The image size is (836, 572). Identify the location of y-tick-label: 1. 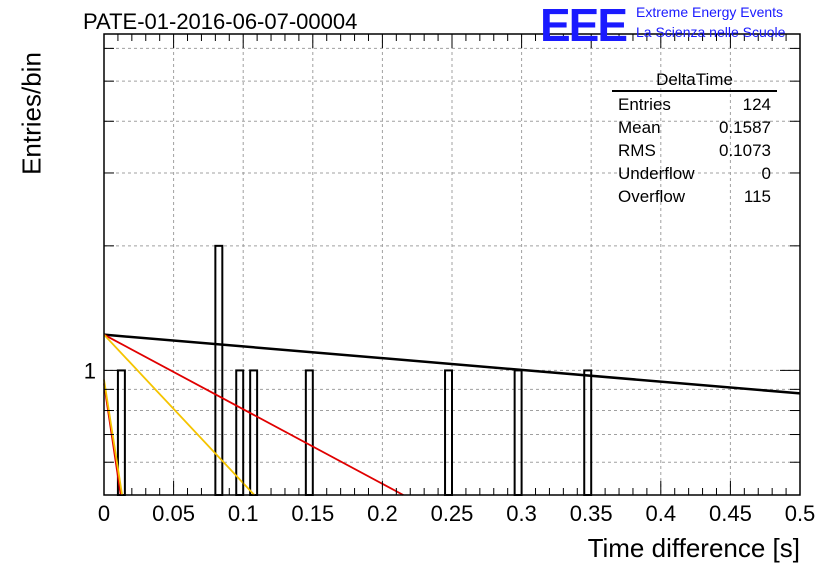
(90, 370).